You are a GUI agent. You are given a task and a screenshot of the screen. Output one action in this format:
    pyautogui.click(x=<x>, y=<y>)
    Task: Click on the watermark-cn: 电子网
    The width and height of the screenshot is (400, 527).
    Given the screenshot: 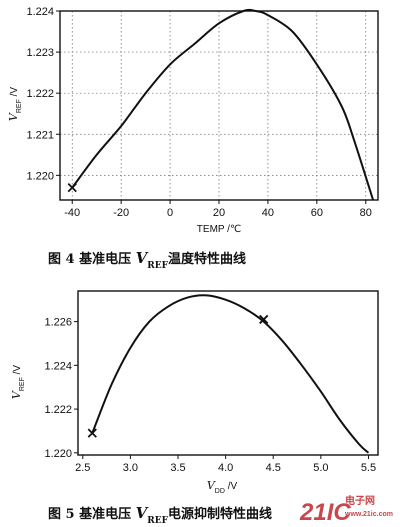 What is the action you would take?
    pyautogui.click(x=360, y=500)
    